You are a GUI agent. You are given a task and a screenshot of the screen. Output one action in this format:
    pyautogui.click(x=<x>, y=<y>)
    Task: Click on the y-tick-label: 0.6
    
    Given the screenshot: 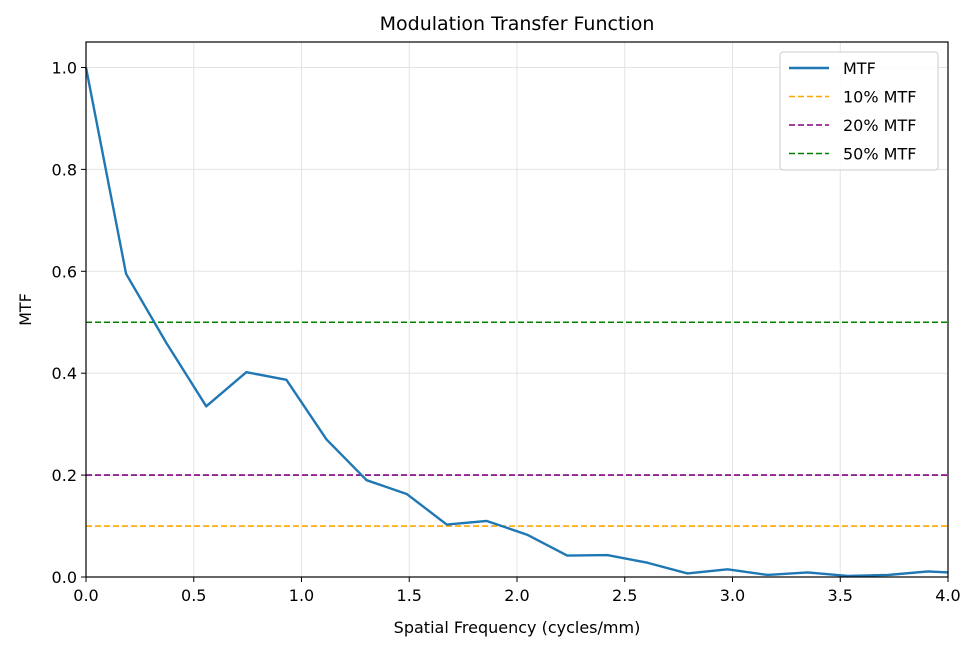 What is the action you would take?
    pyautogui.click(x=64, y=271)
    